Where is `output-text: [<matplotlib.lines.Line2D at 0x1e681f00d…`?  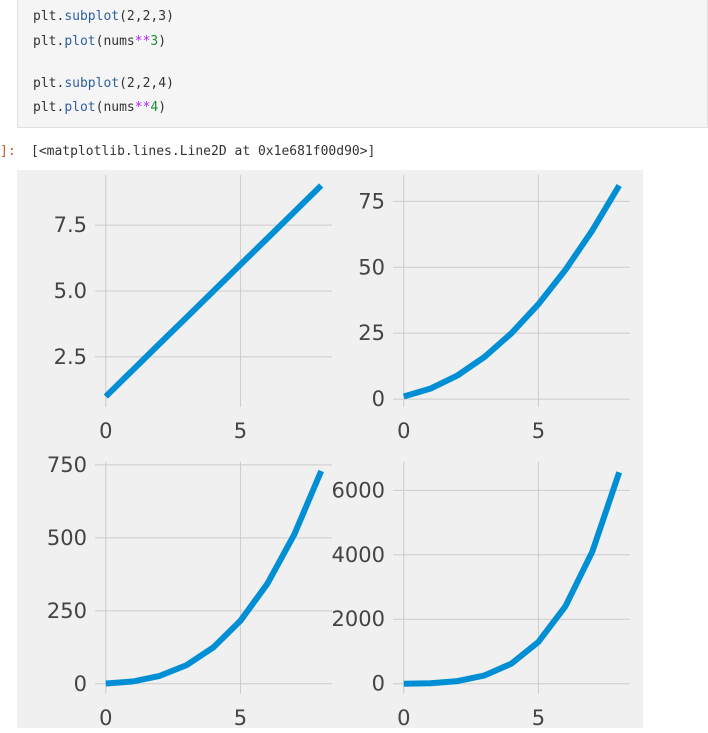 output-text: [<matplotlib.lines.Line2D at 0x1e681f00d… is located at coordinates (203, 151).